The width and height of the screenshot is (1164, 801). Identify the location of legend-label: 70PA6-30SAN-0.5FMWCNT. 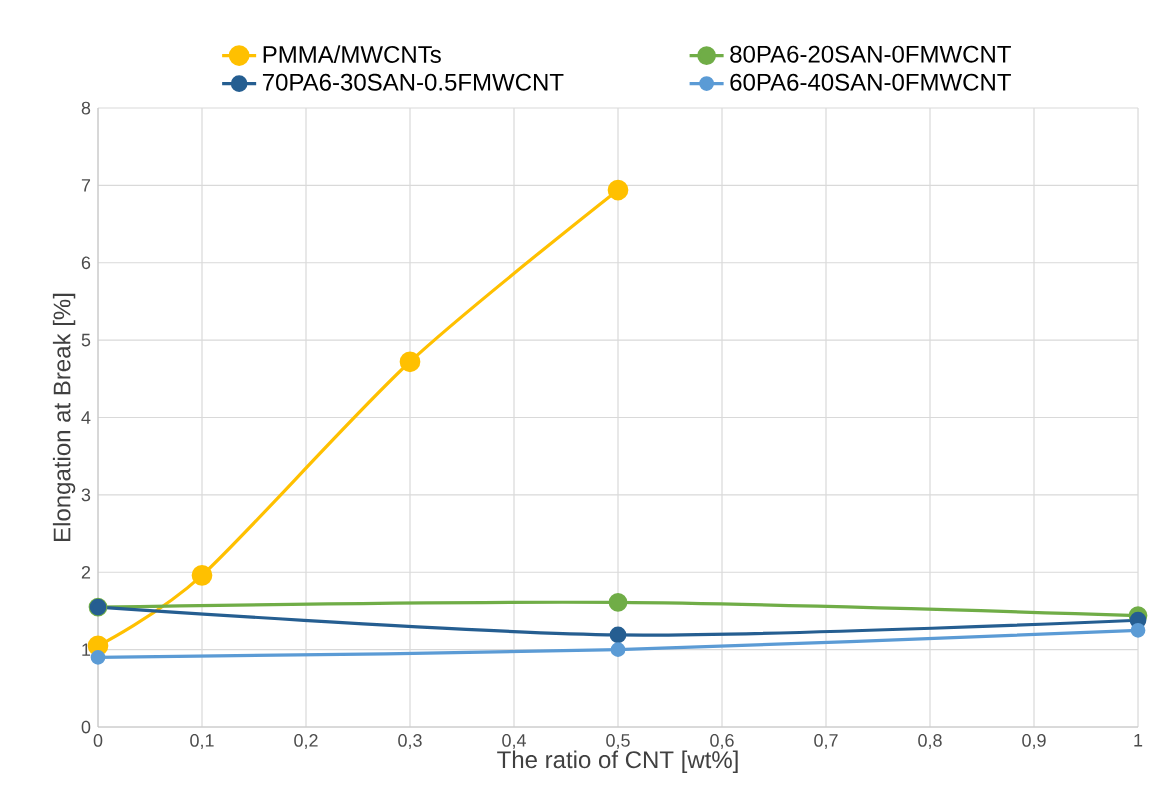
(413, 82).